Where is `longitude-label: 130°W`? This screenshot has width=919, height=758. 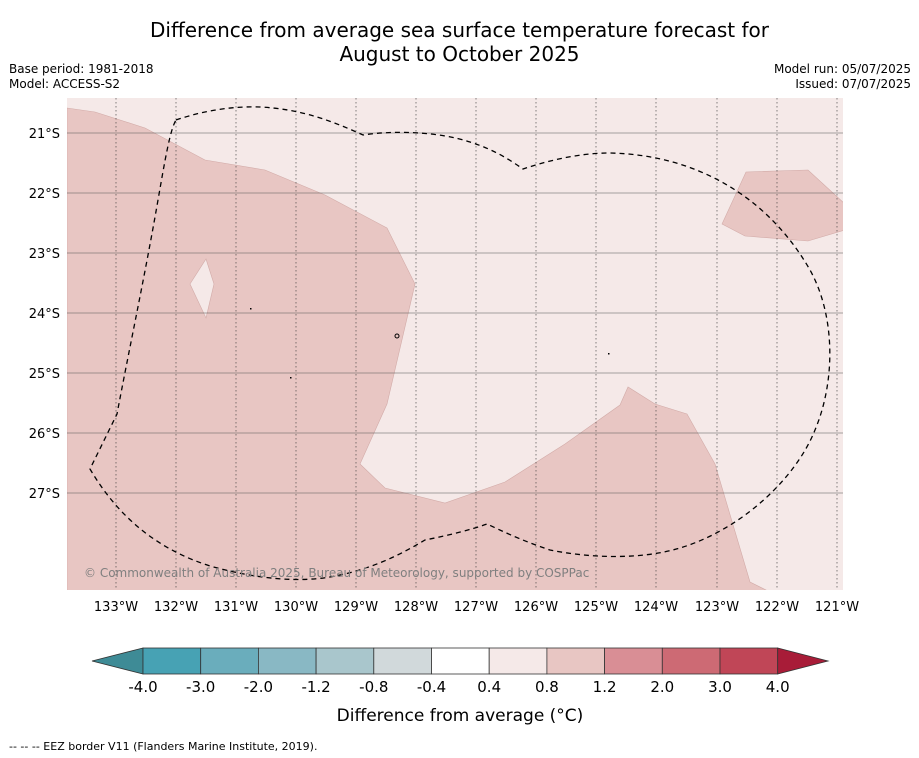 longitude-label: 130°W is located at coordinates (296, 607).